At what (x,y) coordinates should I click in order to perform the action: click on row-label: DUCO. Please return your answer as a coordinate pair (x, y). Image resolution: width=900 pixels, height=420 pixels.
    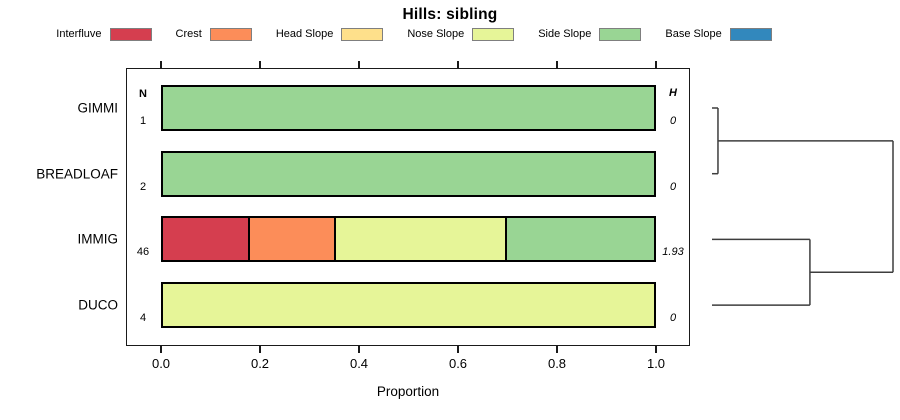
    Looking at the image, I should click on (98, 305).